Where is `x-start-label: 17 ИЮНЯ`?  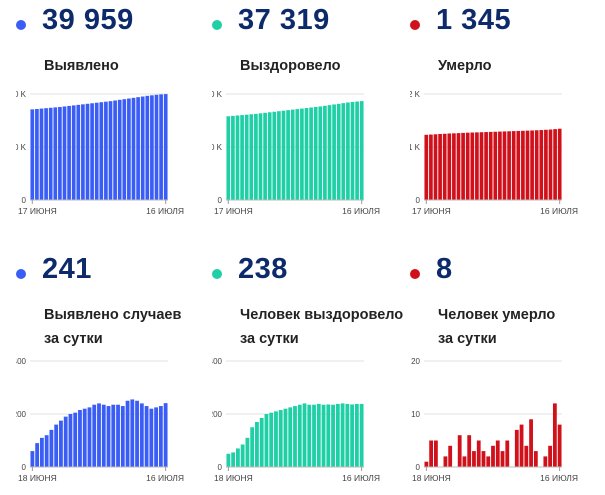
x-start-label: 17 ИЮНЯ is located at coordinates (431, 211).